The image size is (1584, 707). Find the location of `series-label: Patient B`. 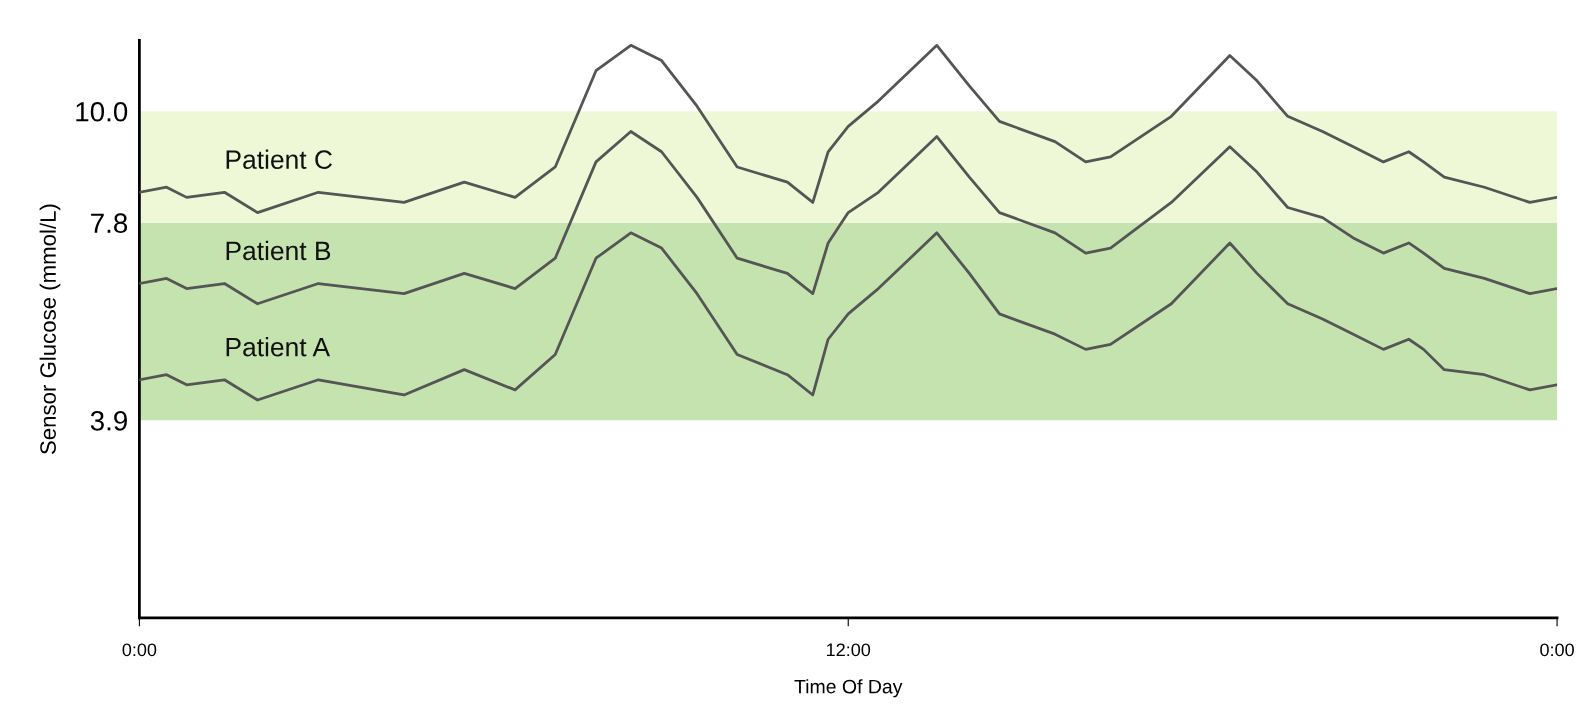

series-label: Patient B is located at coordinates (278, 250).